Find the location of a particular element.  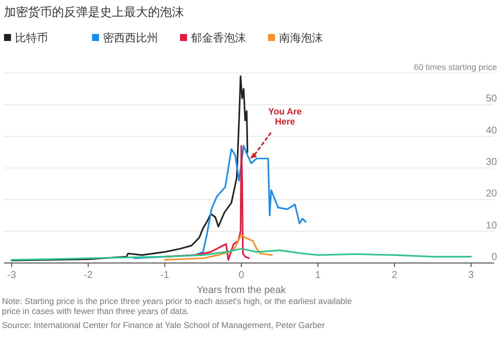

y-tick-label: 10 is located at coordinates (492, 226).